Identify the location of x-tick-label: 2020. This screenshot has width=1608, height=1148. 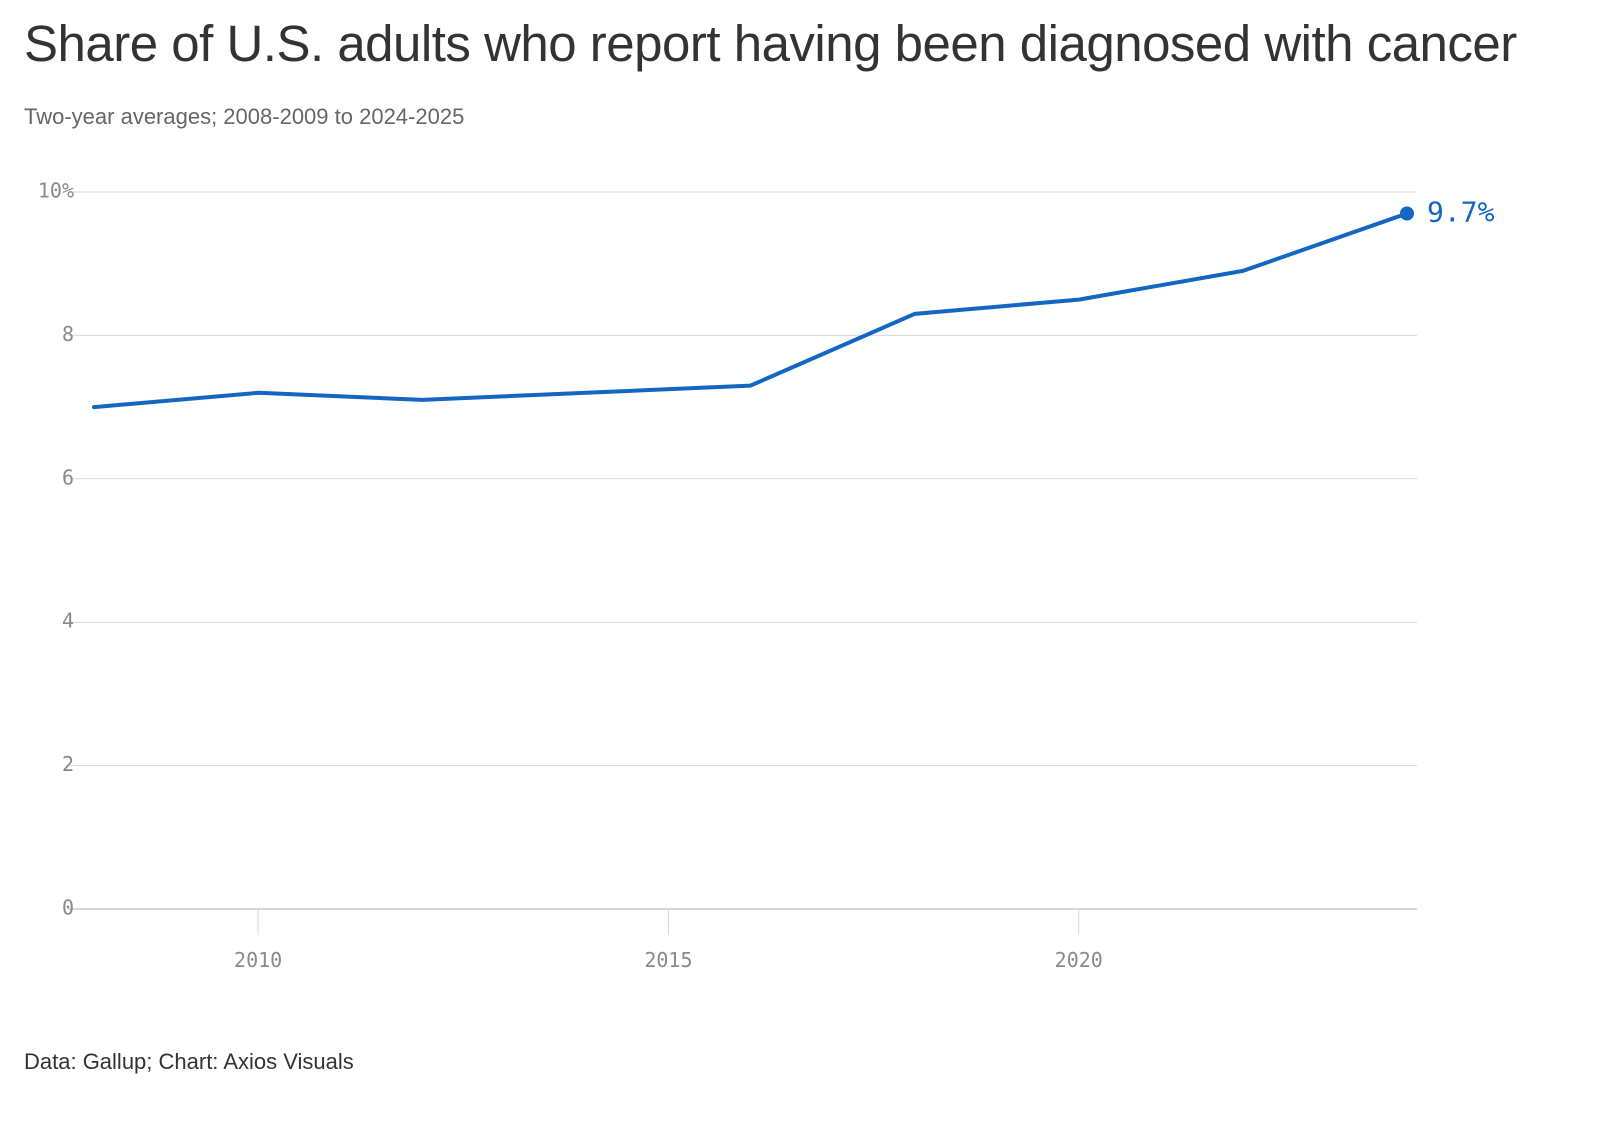
(1079, 960).